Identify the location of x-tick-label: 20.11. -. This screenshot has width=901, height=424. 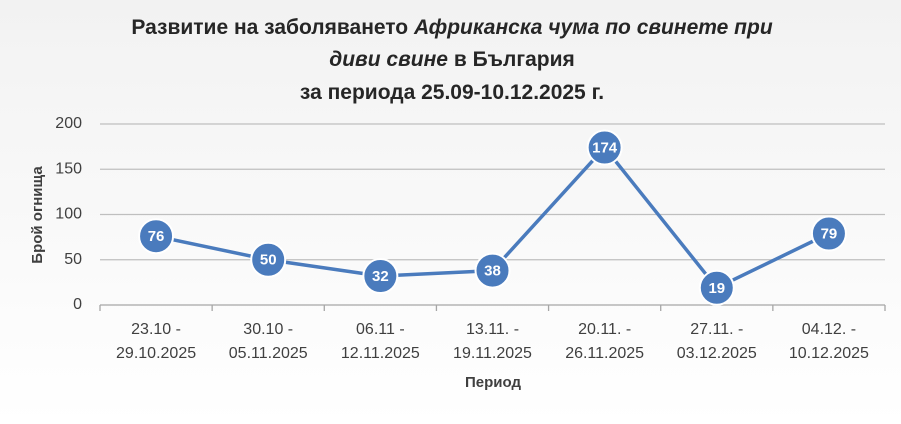
(604, 329).